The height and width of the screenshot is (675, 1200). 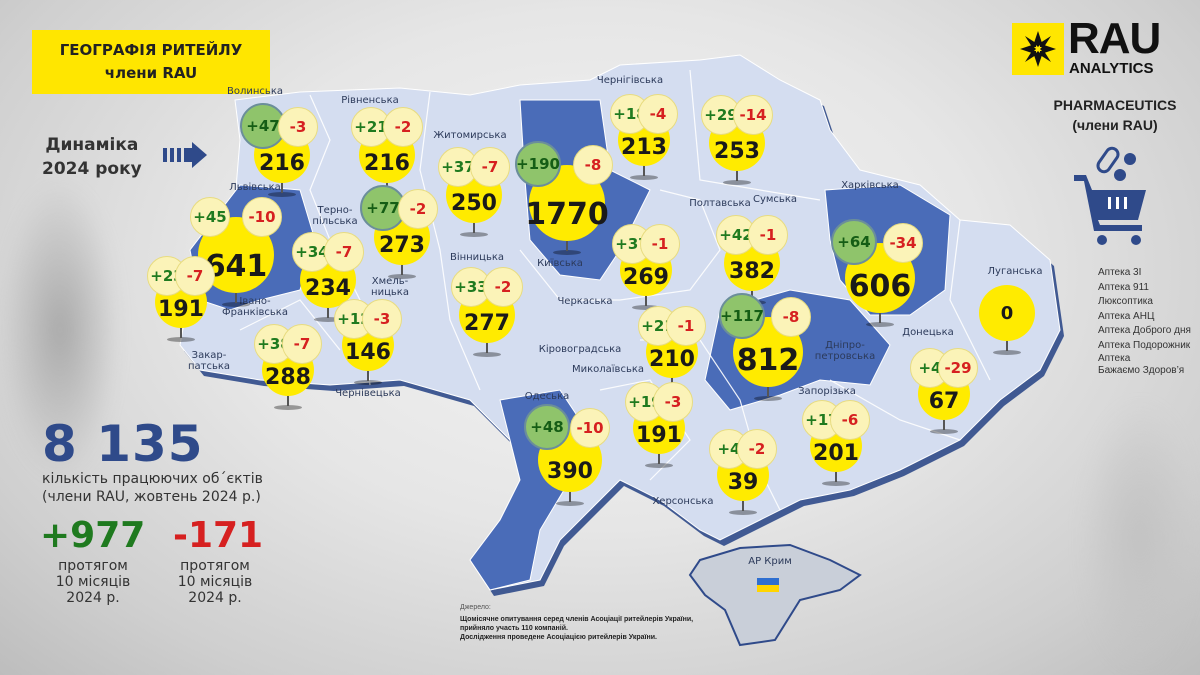 What do you see at coordinates (775, 595) in the screenshot?
I see `crimea` at bounding box center [775, 595].